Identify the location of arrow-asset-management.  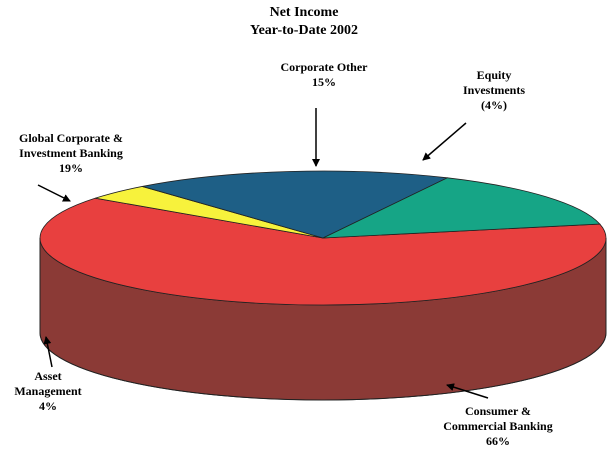
(48, 352).